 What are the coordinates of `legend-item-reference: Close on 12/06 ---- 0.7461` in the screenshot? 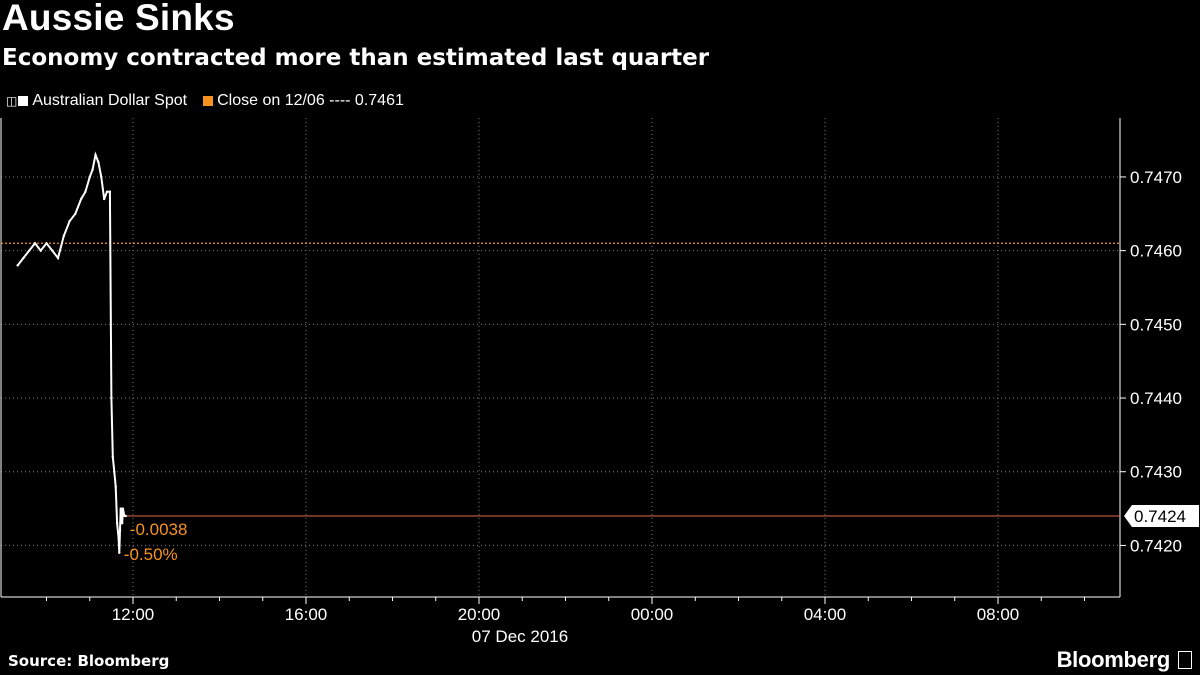 It's located at (303, 101).